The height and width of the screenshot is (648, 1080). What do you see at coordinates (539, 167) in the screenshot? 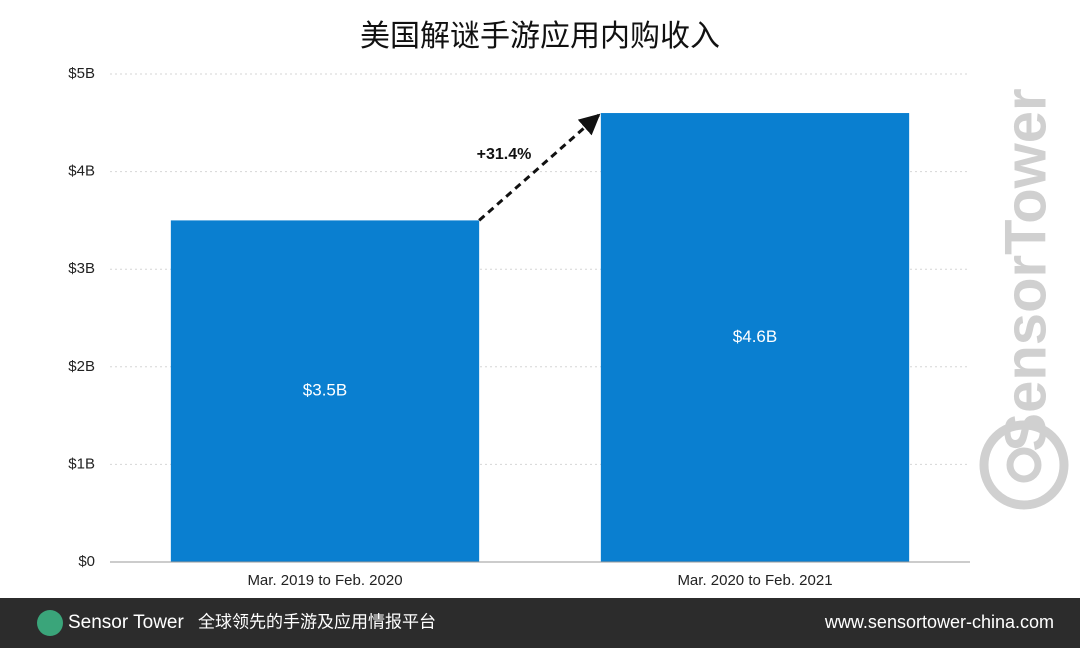
I see `growth-arrow` at bounding box center [539, 167].